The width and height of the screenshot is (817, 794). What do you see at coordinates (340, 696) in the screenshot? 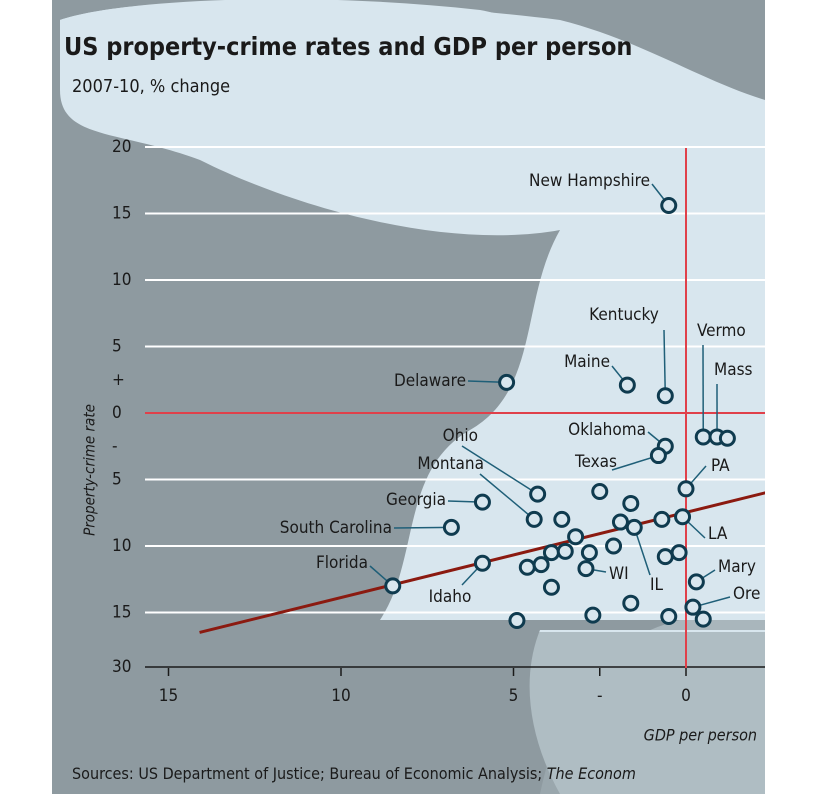
I see `x-tick-label: 10` at bounding box center [340, 696].